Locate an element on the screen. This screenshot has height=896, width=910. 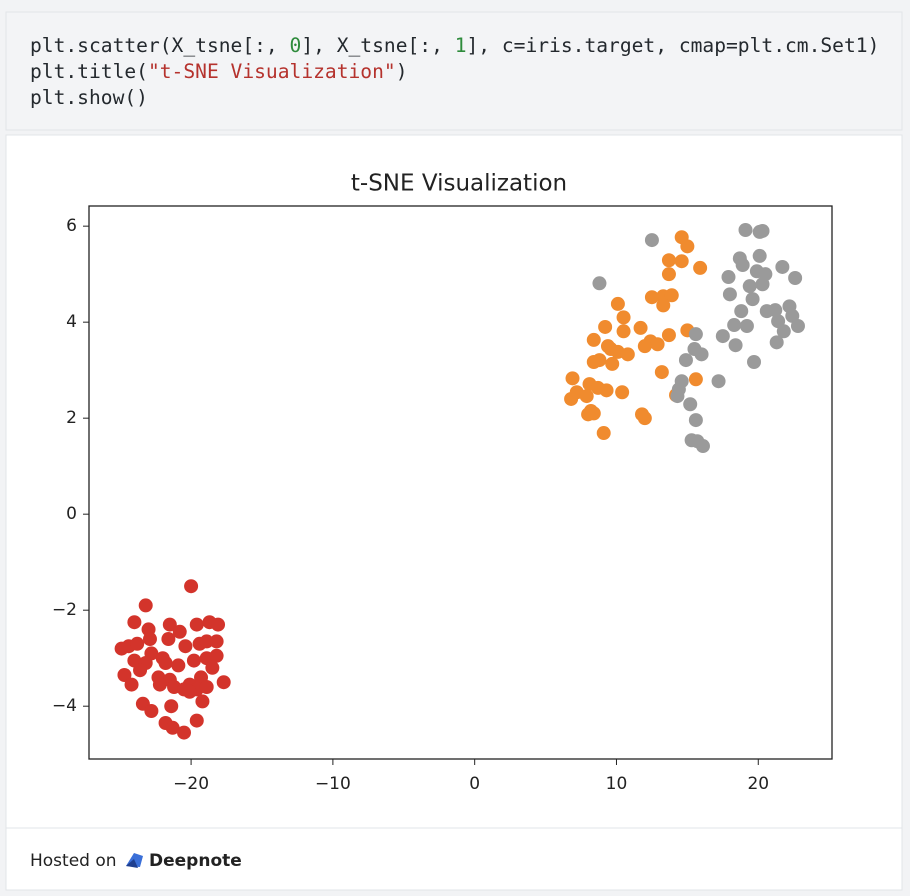
code-token: "t-SNE Visualization" is located at coordinates (272, 71).